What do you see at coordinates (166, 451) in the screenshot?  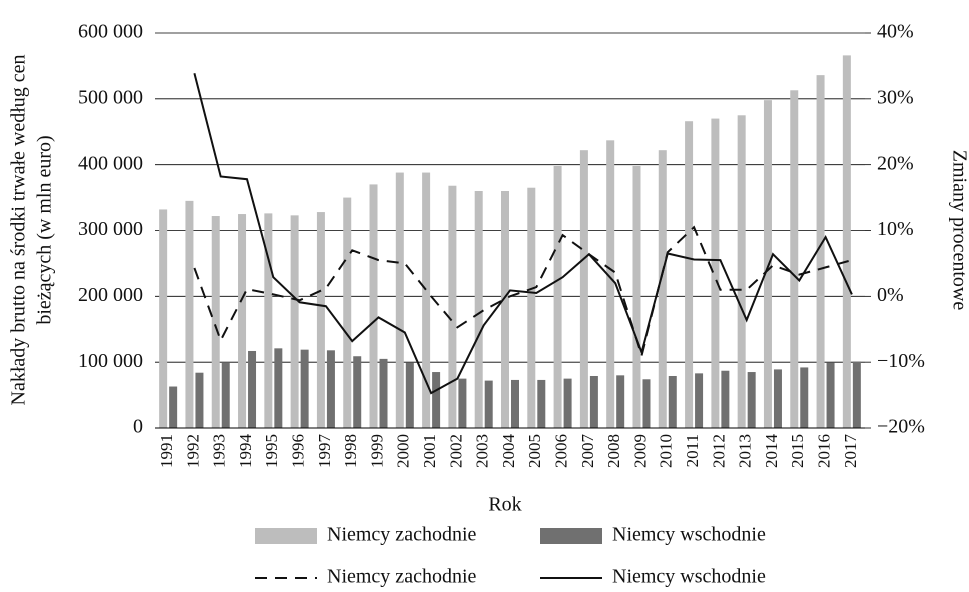 I see `x-tick-label: 1991` at bounding box center [166, 451].